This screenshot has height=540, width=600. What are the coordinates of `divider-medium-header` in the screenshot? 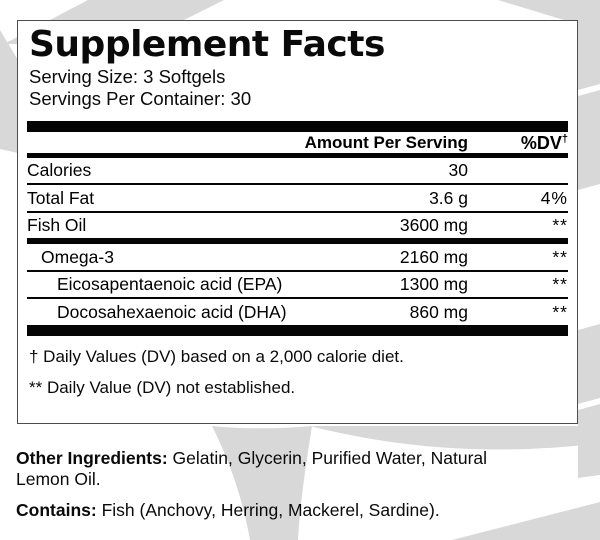 It's located at (297, 155).